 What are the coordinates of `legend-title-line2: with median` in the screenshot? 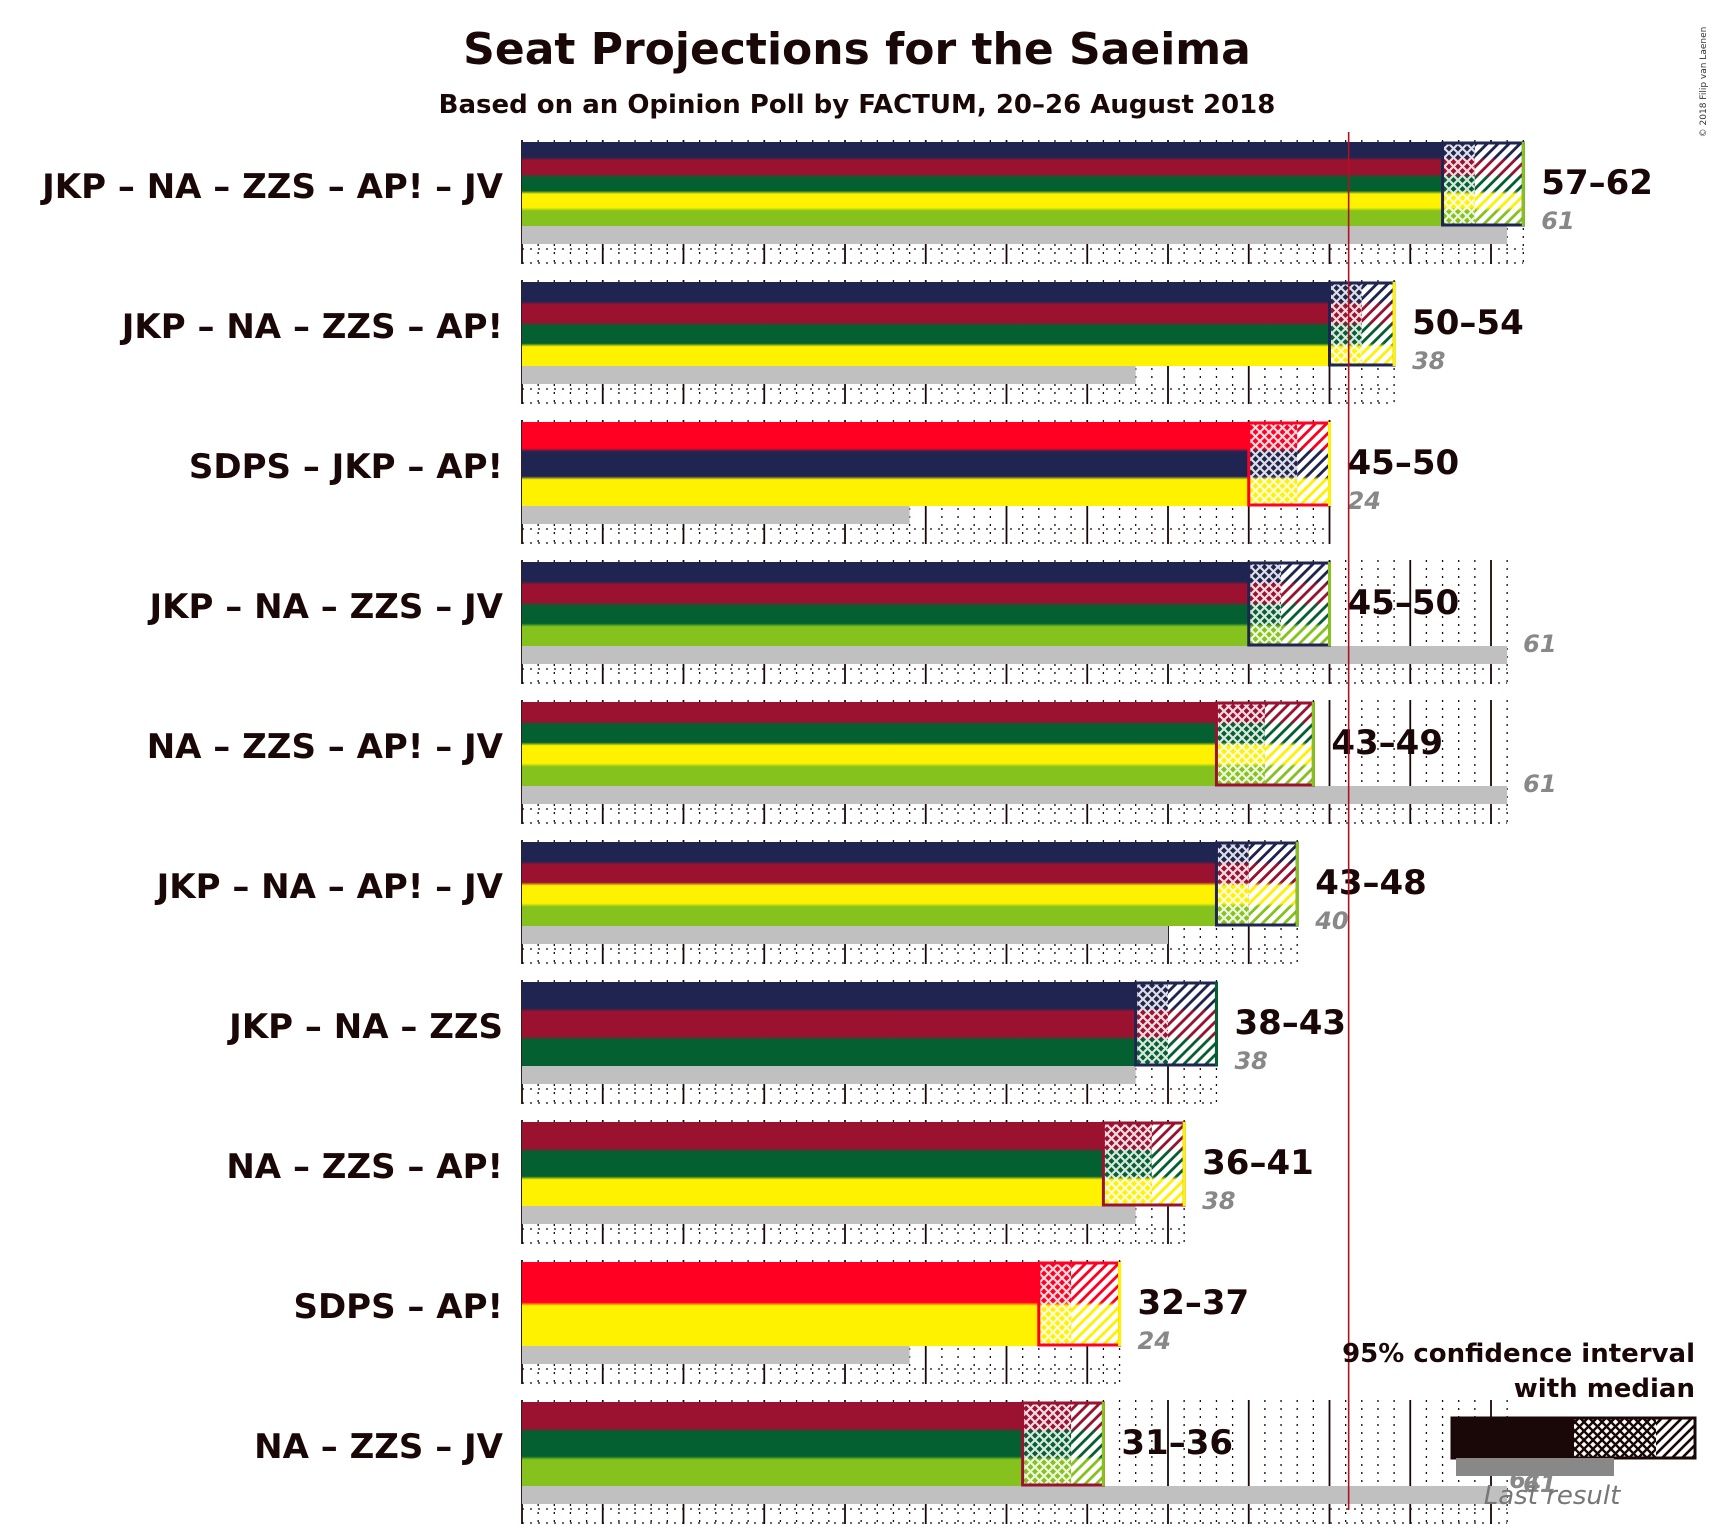 It's located at (1604, 1389).